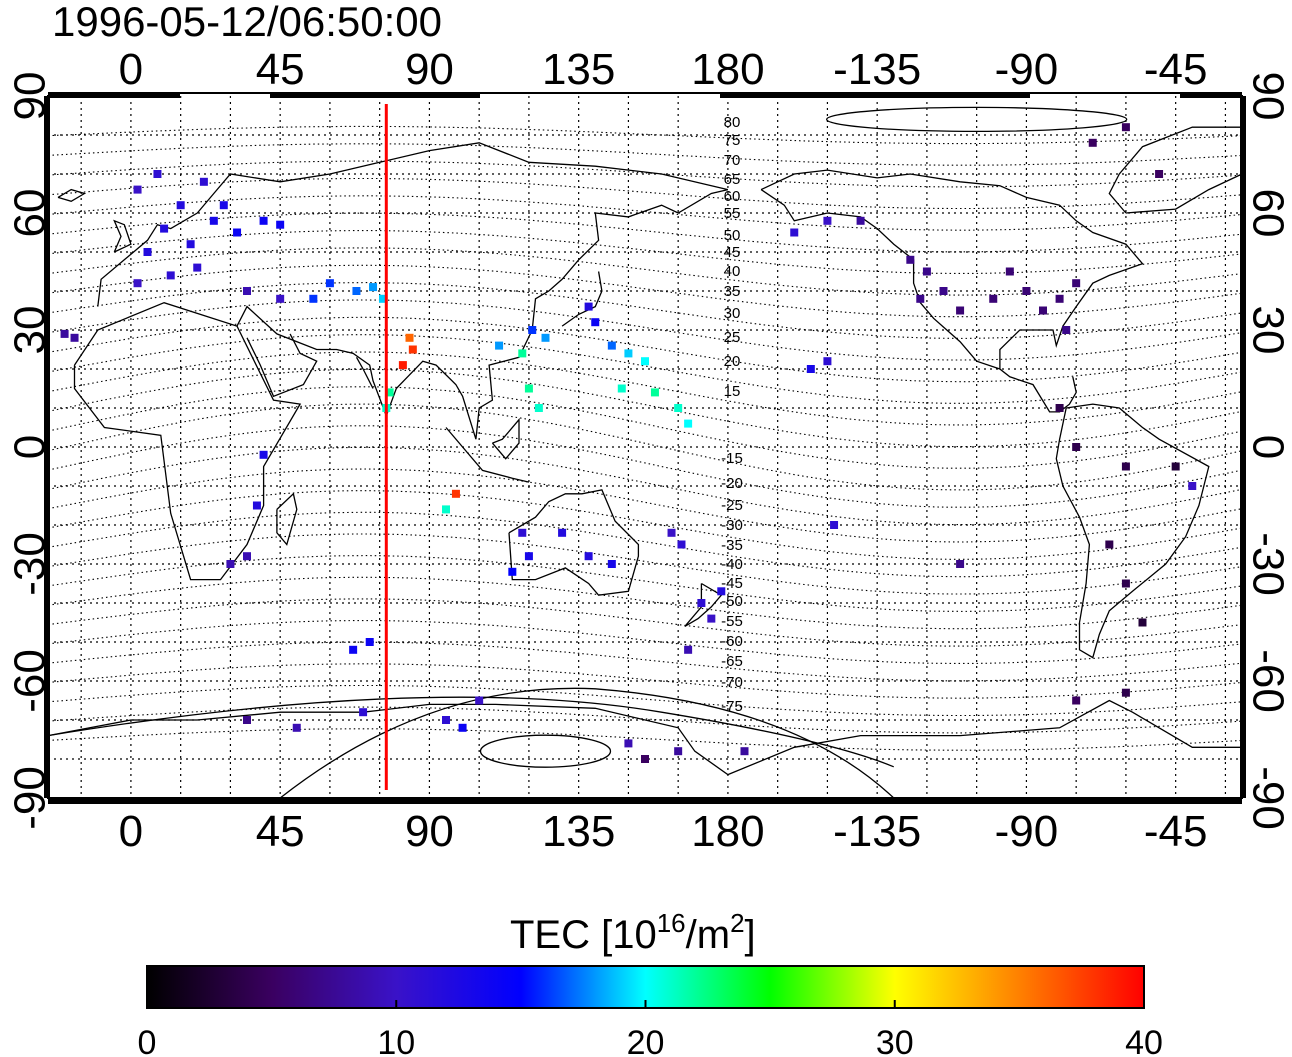  Describe the element at coordinates (732, 179) in the screenshot. I see `contour-label: 65` at that location.